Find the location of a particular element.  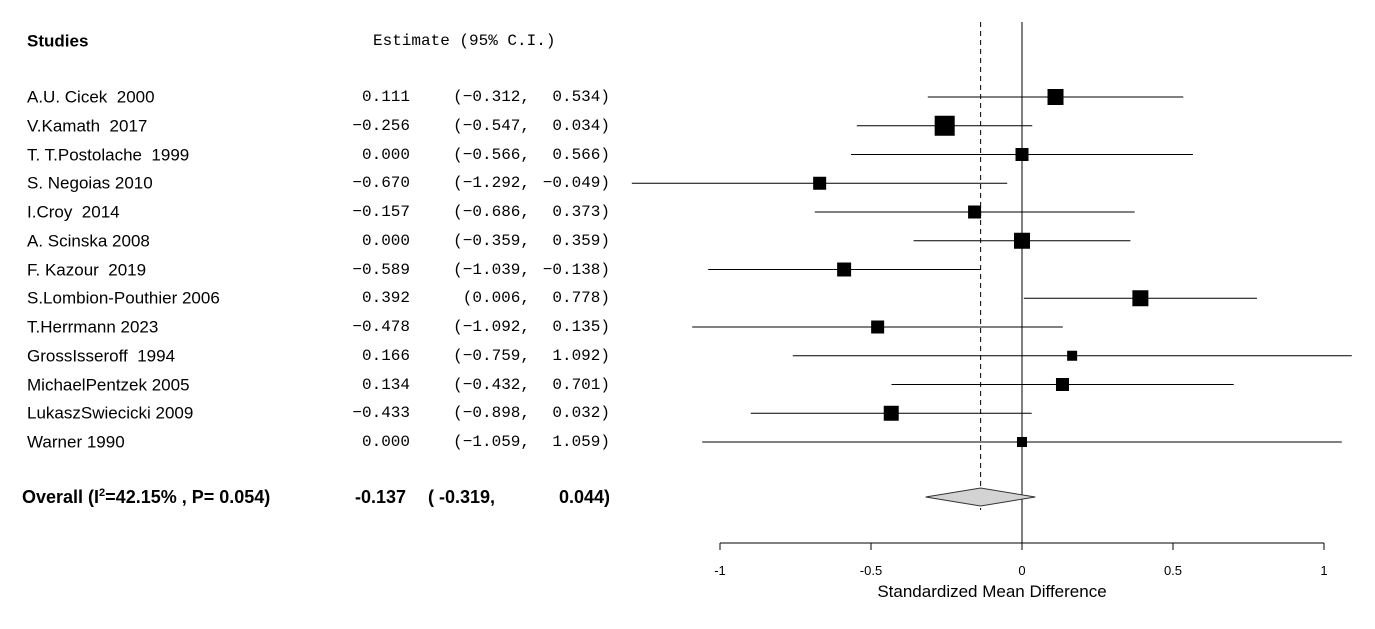

ci-upper: 0.534 is located at coordinates (581, 97).